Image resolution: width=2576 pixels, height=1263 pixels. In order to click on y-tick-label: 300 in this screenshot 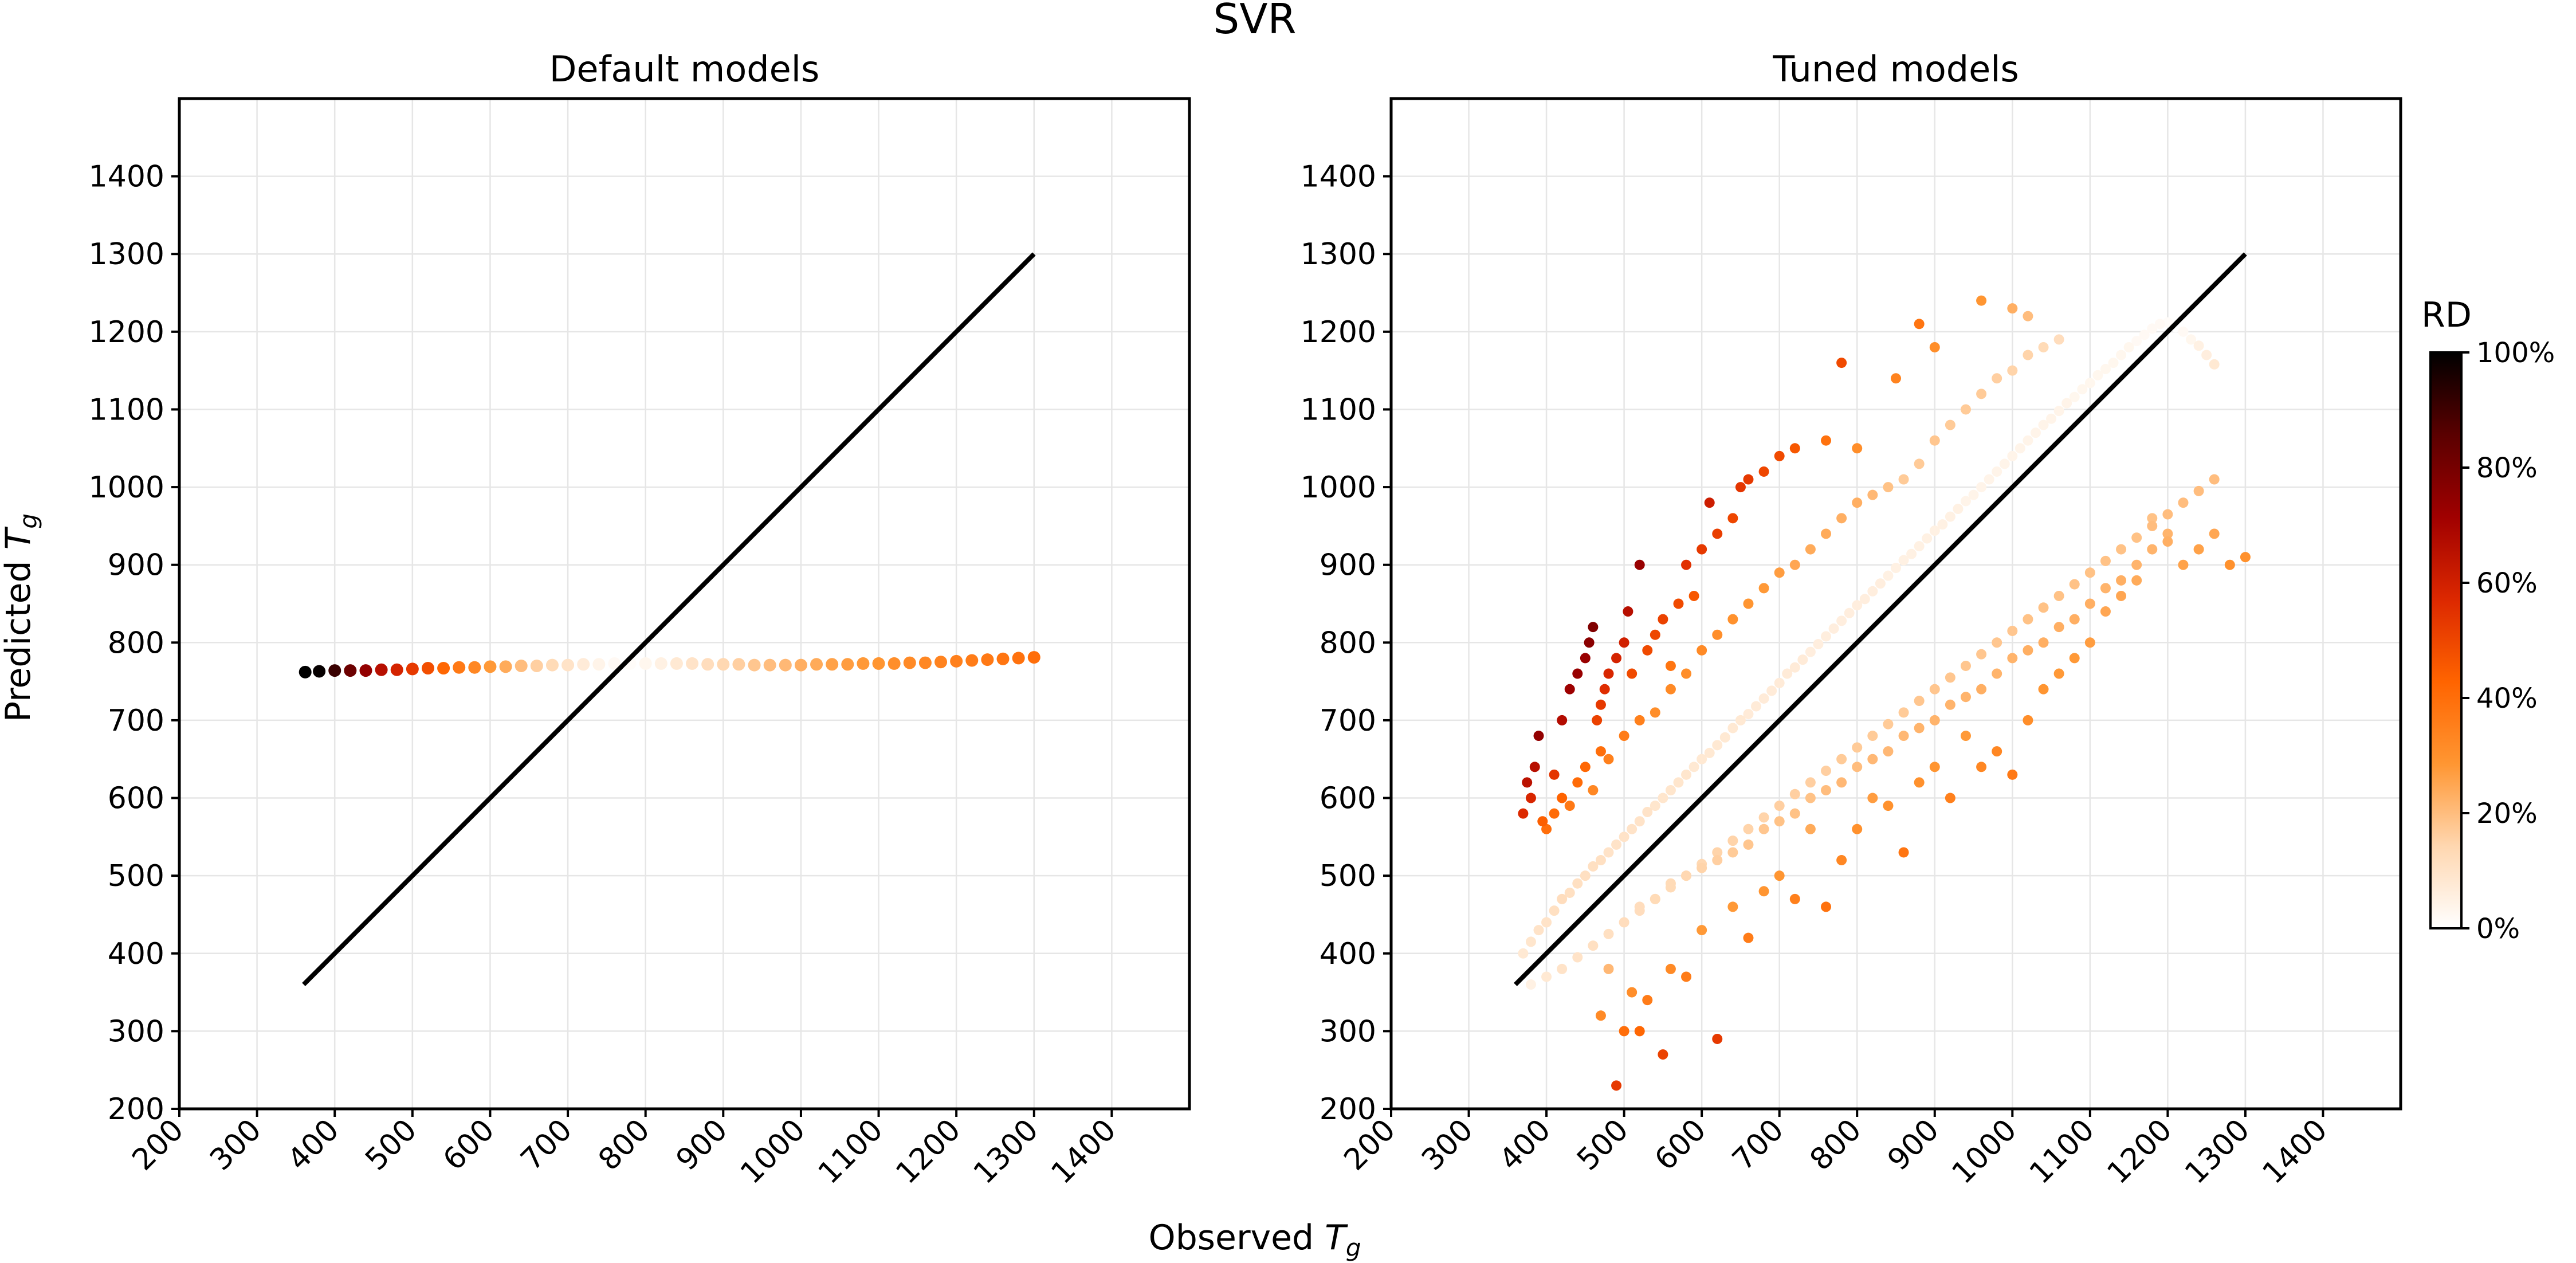, I will do `click(136, 1031)`.